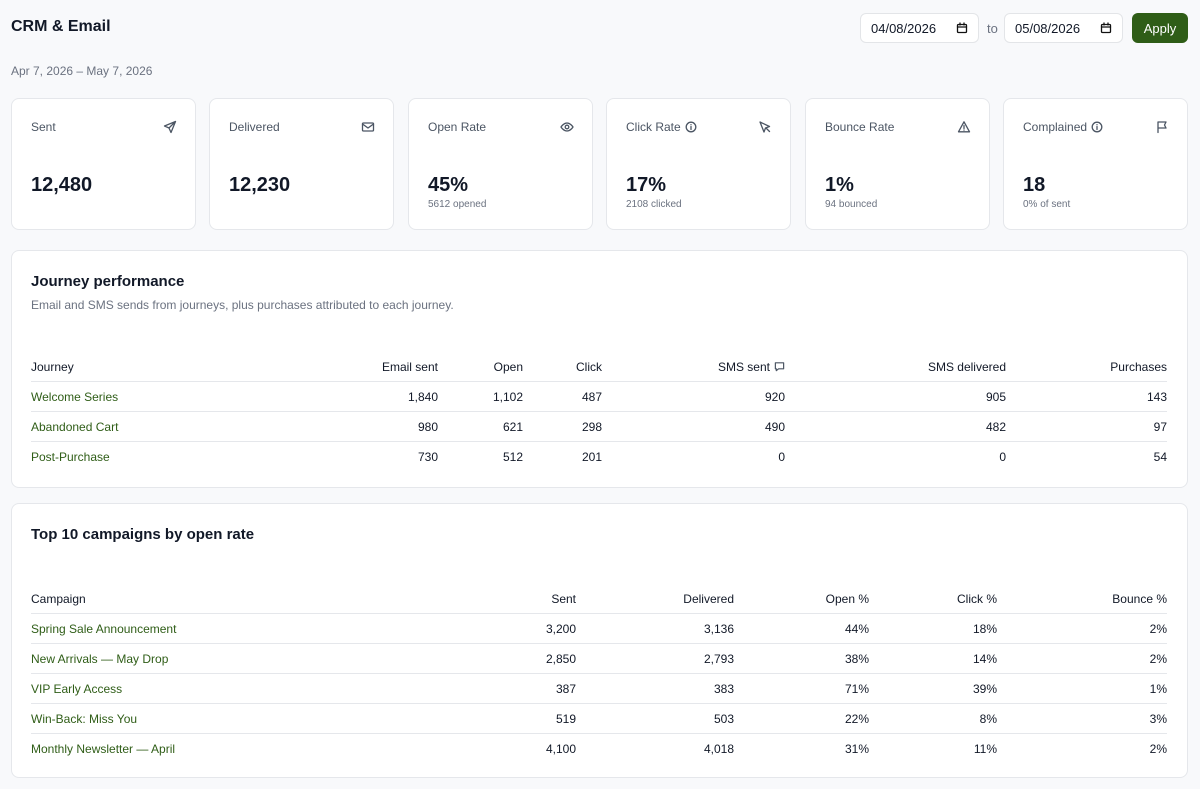  I want to click on column-header-text: Email sent, so click(409, 366).